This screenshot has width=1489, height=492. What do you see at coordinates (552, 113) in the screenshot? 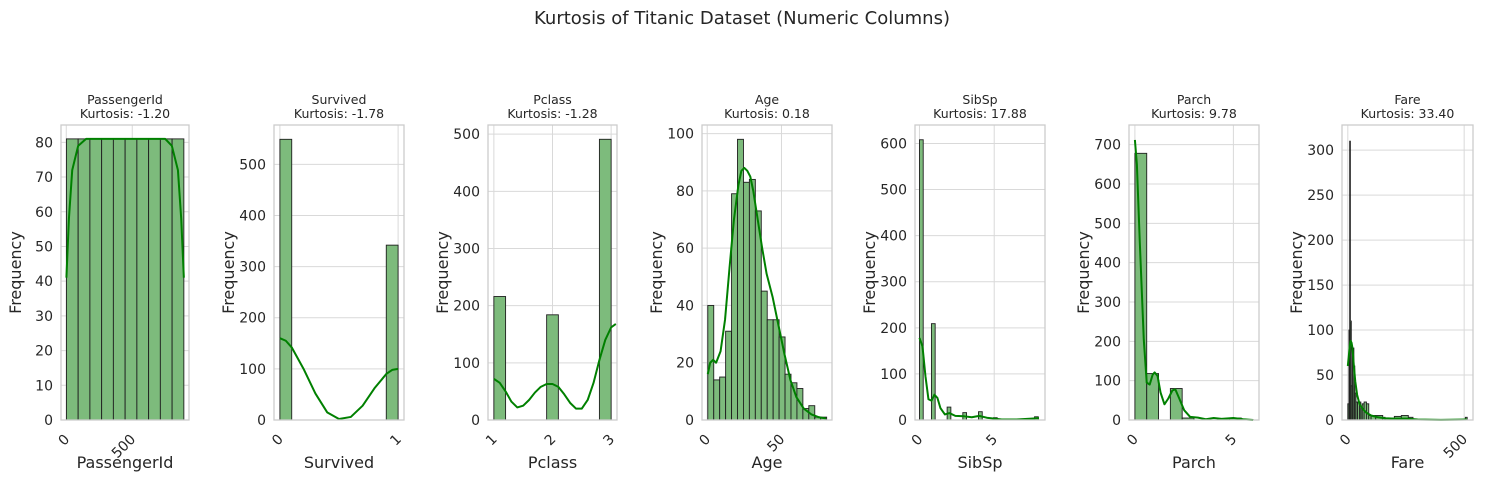
I see `kurtosis-label: Kurtosis: -1.28` at bounding box center [552, 113].